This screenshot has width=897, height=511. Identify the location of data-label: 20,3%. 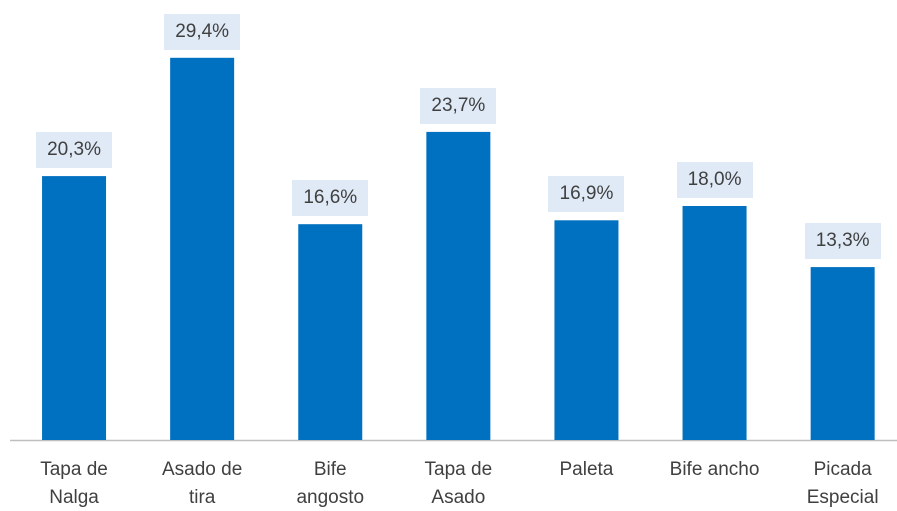
(74, 150).